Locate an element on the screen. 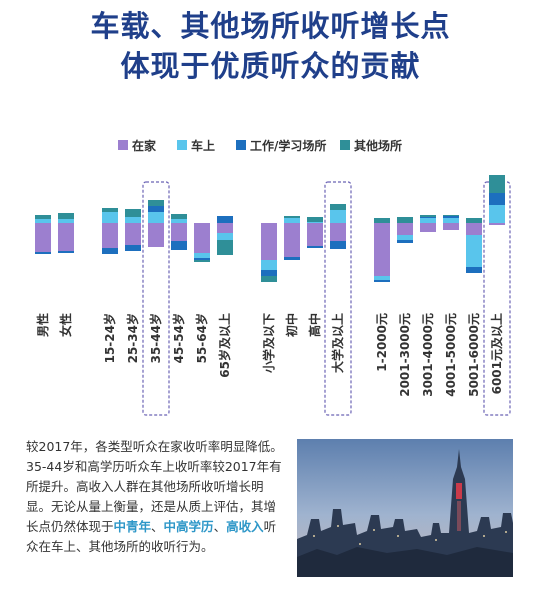 This screenshot has height=589, width=541. category-label-10: 高中 is located at coordinates (314, 325).